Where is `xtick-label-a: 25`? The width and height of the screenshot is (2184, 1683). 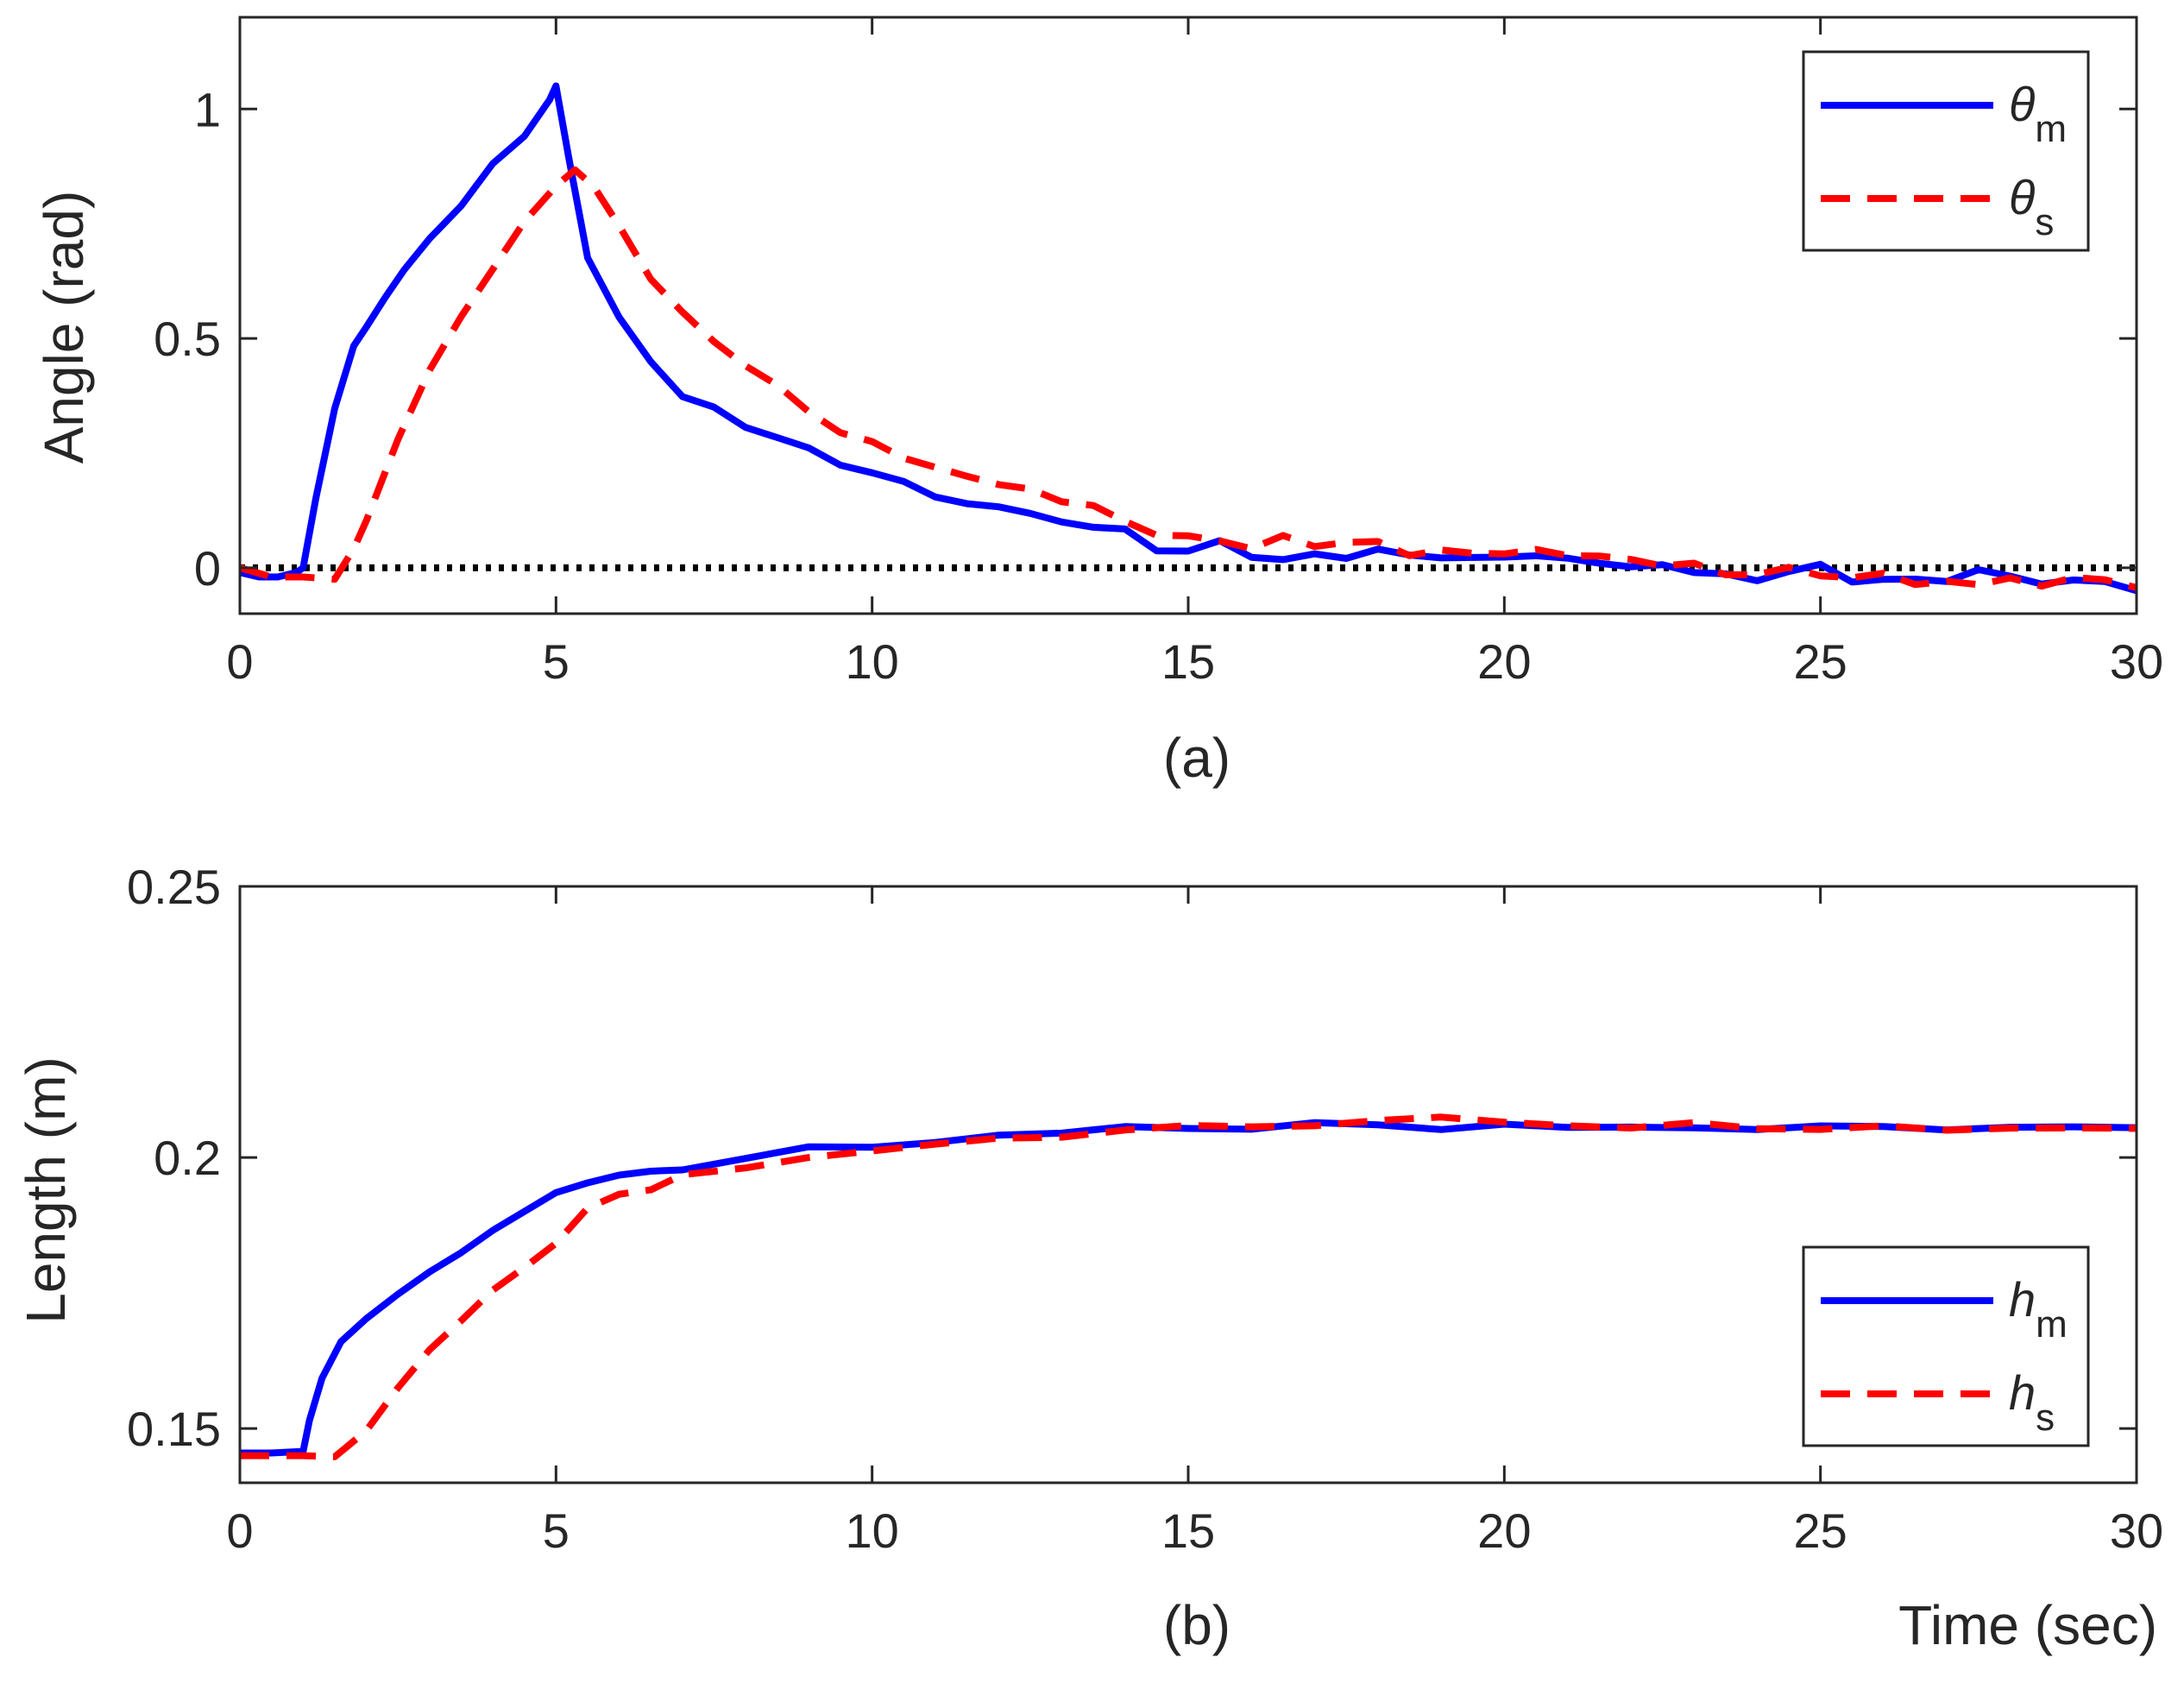
xtick-label-a: 25 is located at coordinates (1821, 661).